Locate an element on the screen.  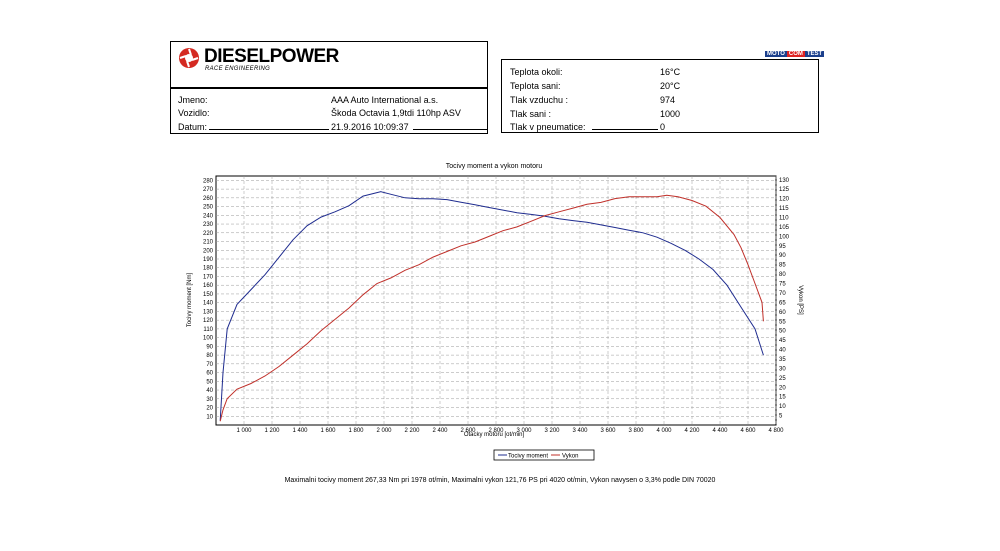
x-tick-label: 3 800 is located at coordinates (636, 431).